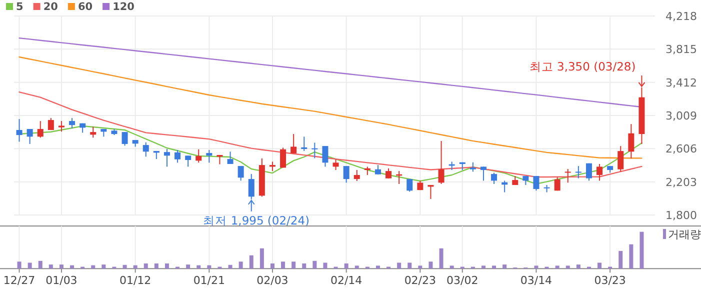 The image size is (701, 289). Describe the element at coordinates (256, 220) in the screenshot. I see `annotation: 최저 1,995 (02/24)` at that location.